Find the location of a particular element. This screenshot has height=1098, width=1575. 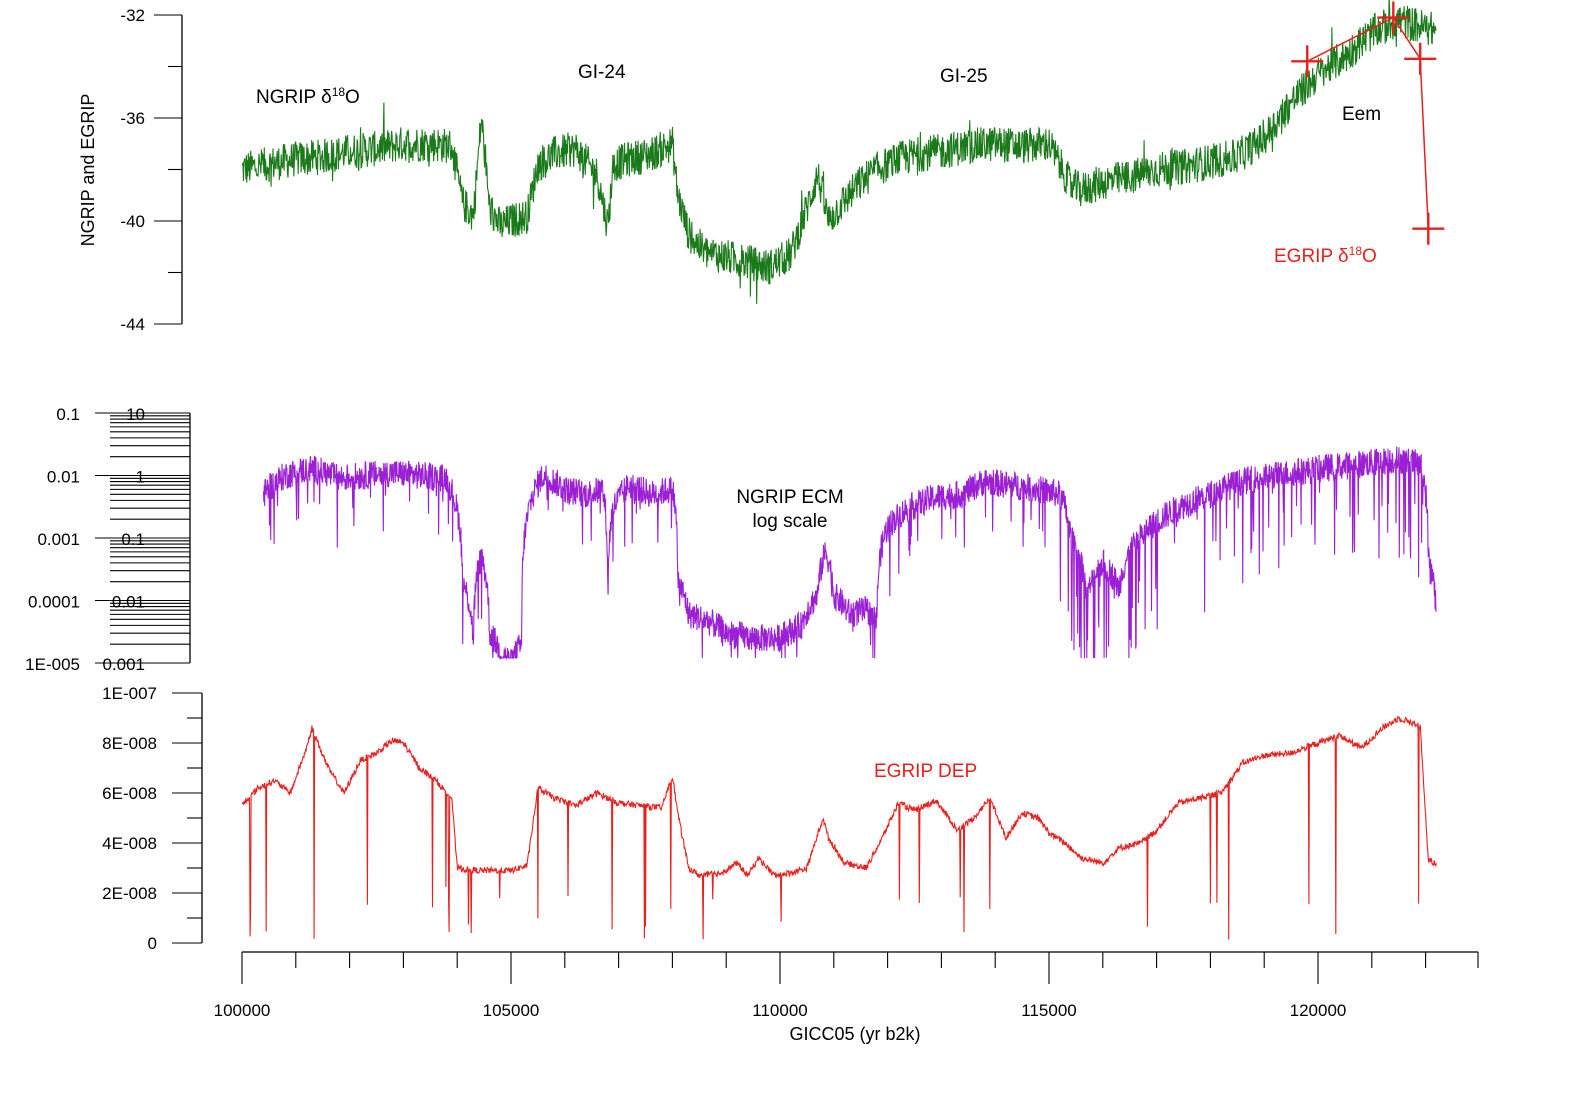

dep-y-tick-label: 4E-008 is located at coordinates (129, 843).